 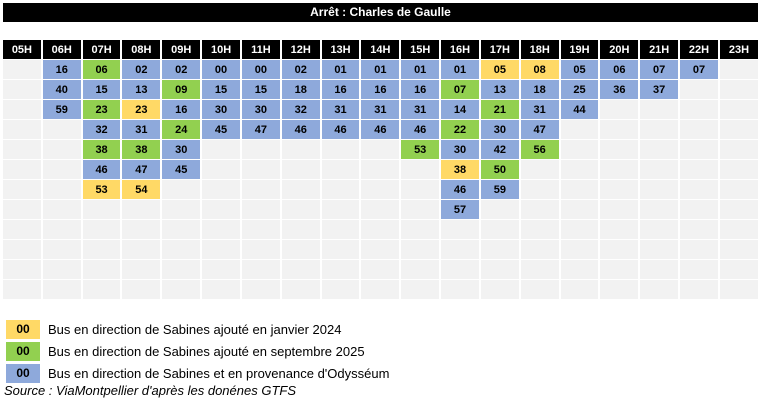 What do you see at coordinates (380, 89) in the screenshot?
I see `timetable-row: 40 15 13 09 15 15 18 16 16 16 07 13 18 25 36 37` at bounding box center [380, 89].